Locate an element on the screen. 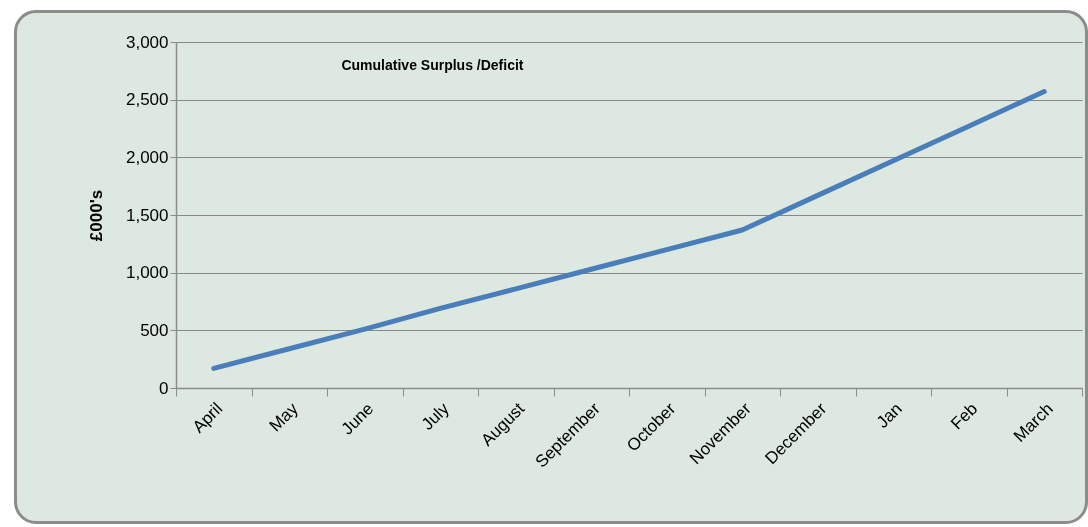 The width and height of the screenshot is (1088, 527). y-tick-label: 3,000 is located at coordinates (147, 42).